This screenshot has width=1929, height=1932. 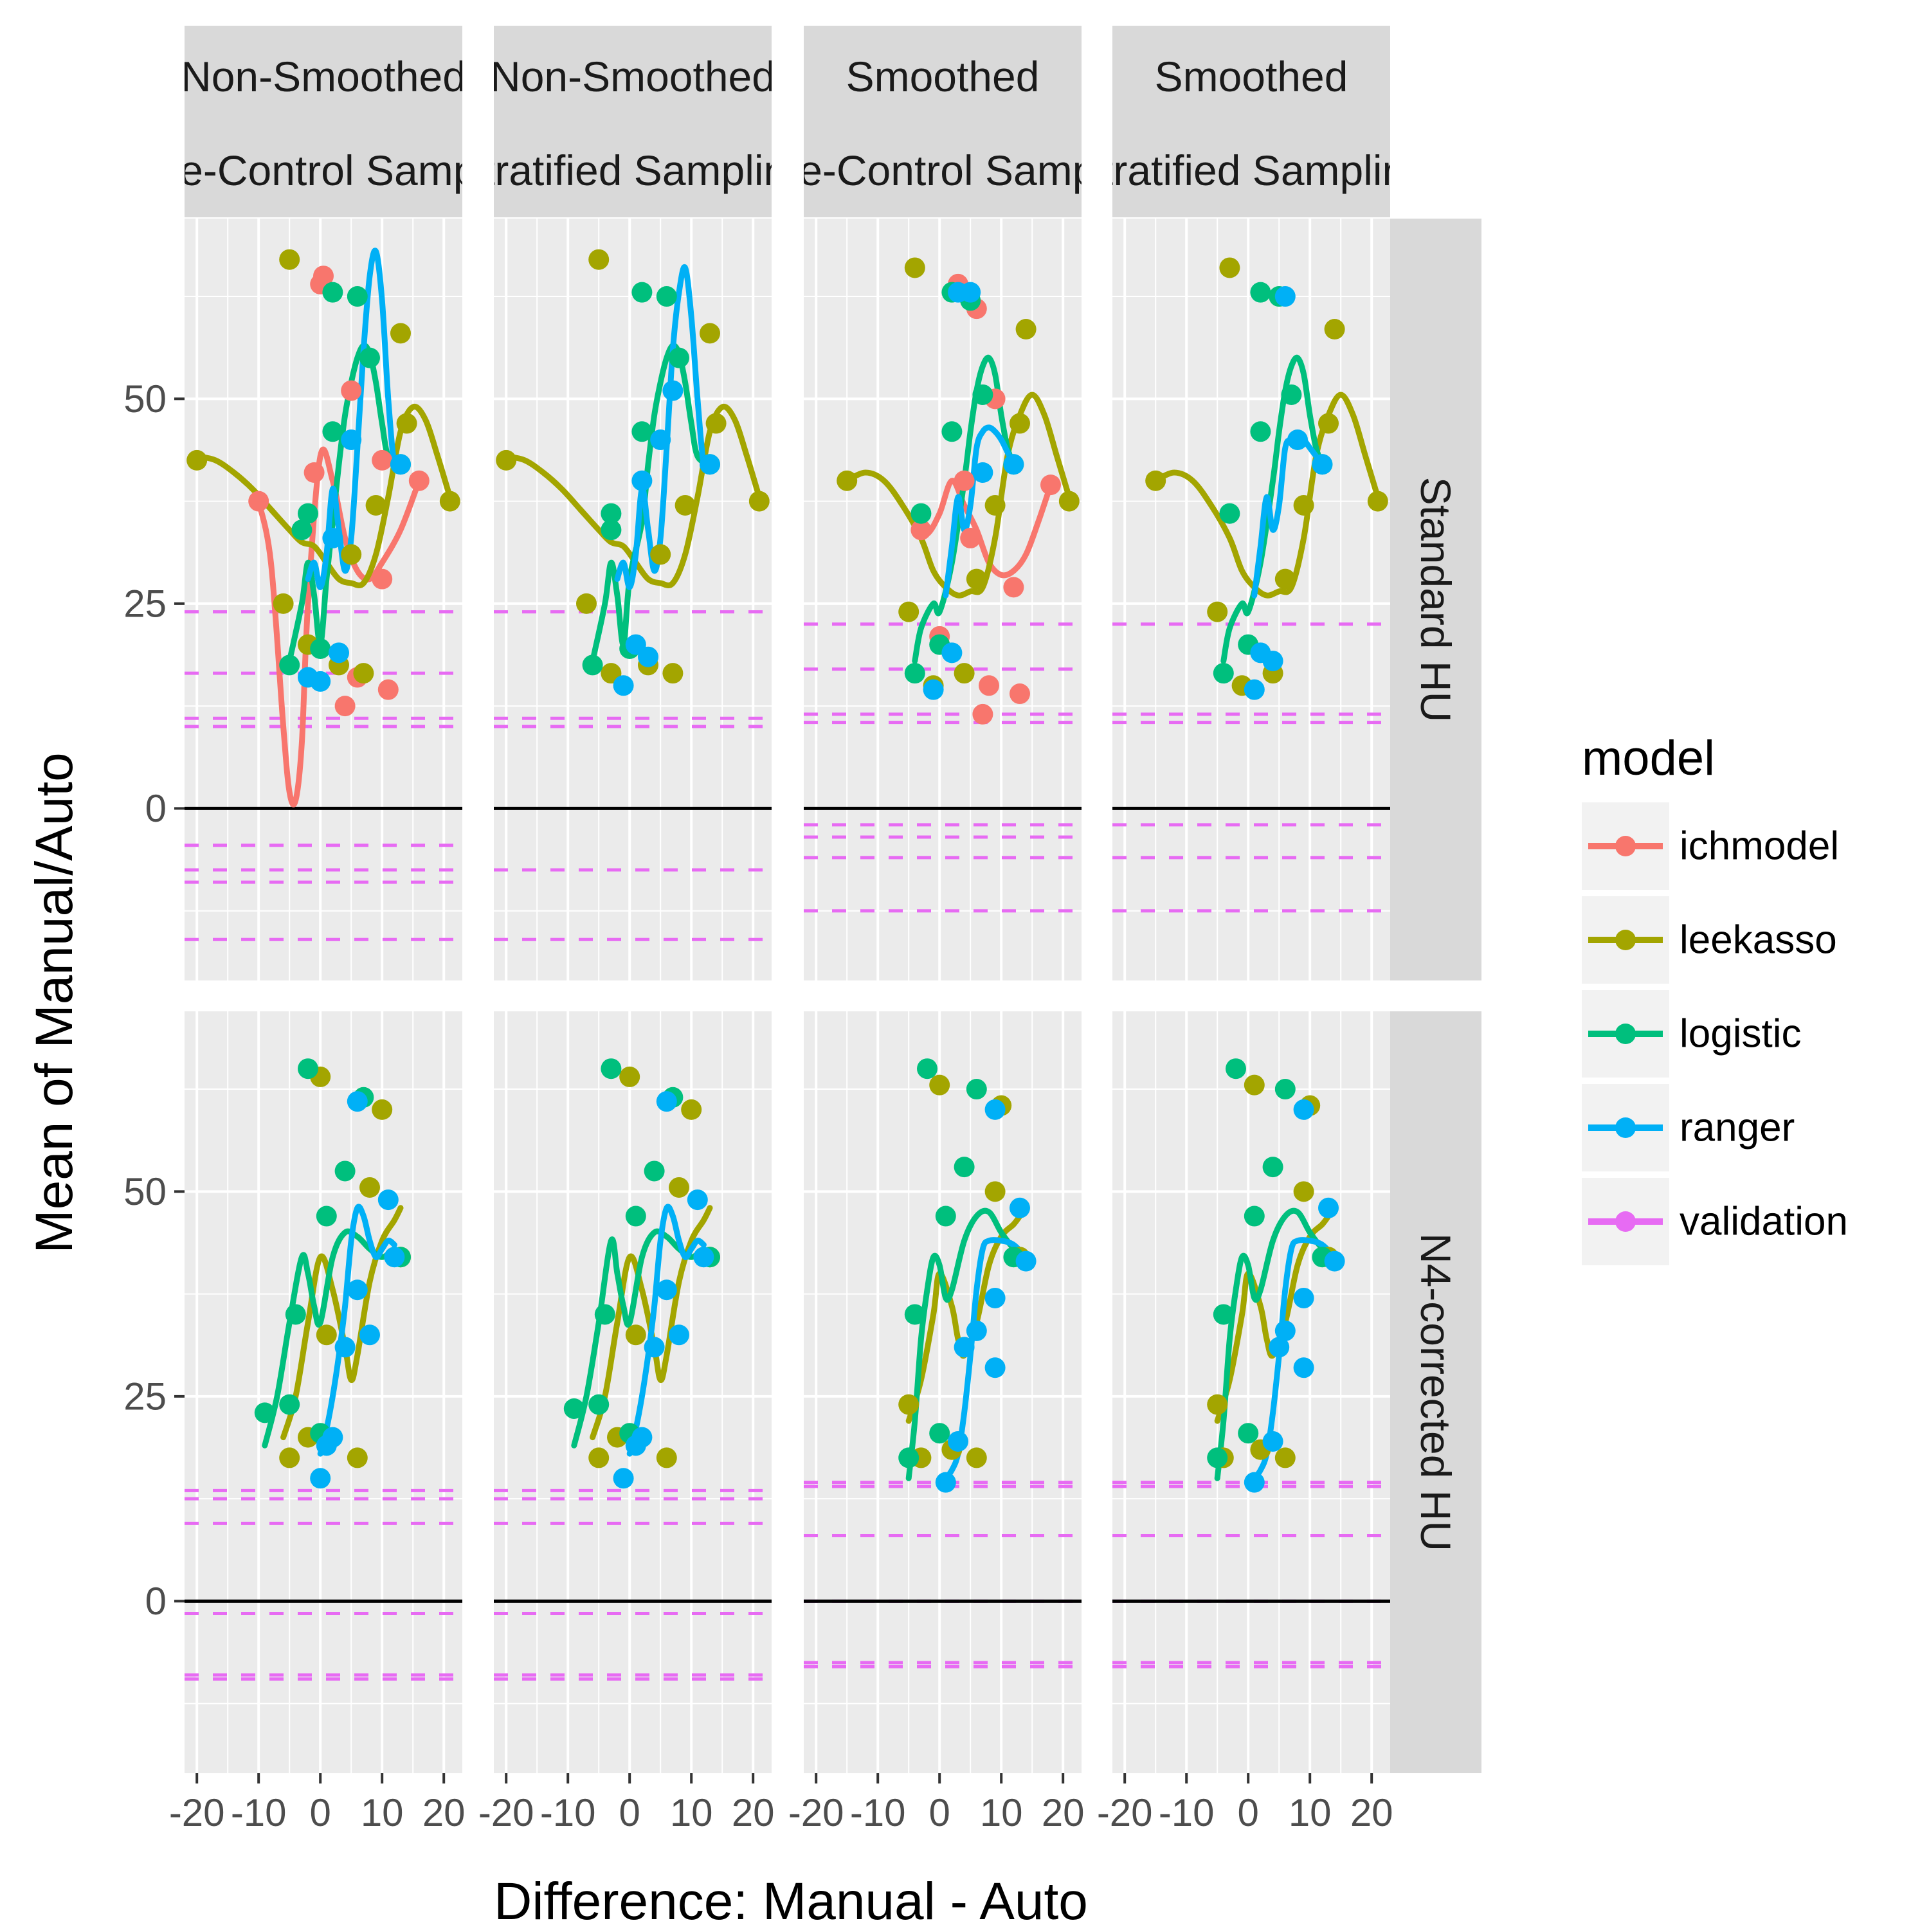 I want to click on x-tick-label: 10, so click(x=383, y=1812).